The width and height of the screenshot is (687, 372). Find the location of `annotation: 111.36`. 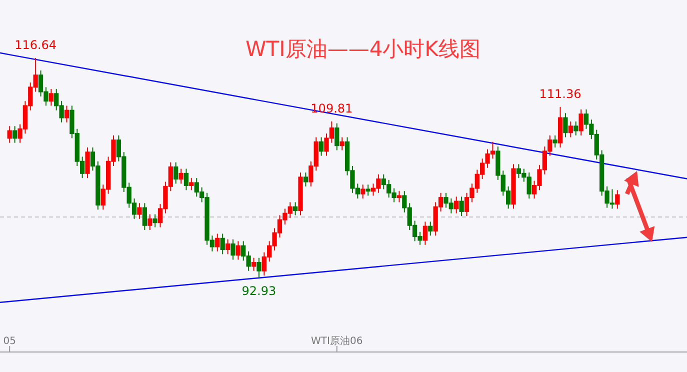

annotation: 111.36 is located at coordinates (560, 93).